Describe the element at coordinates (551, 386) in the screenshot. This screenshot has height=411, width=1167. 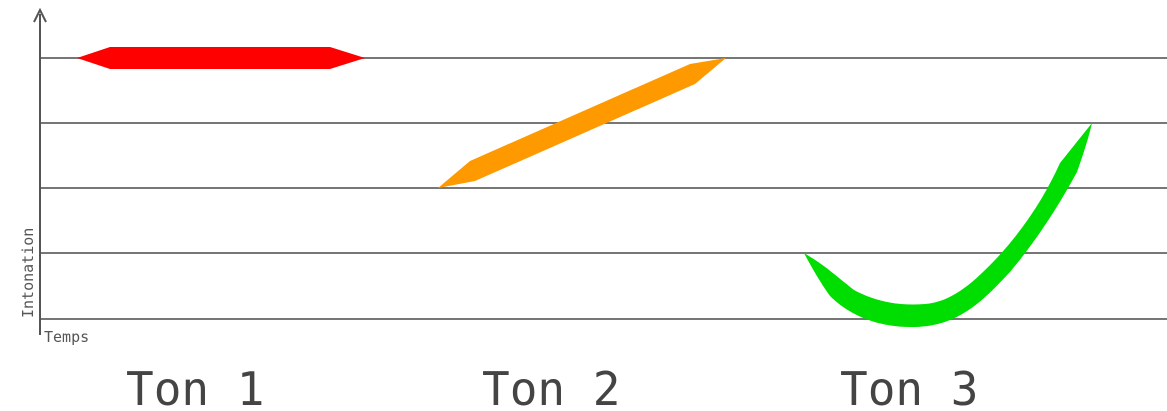
I see `tone-2-label: Ton 2` at that location.